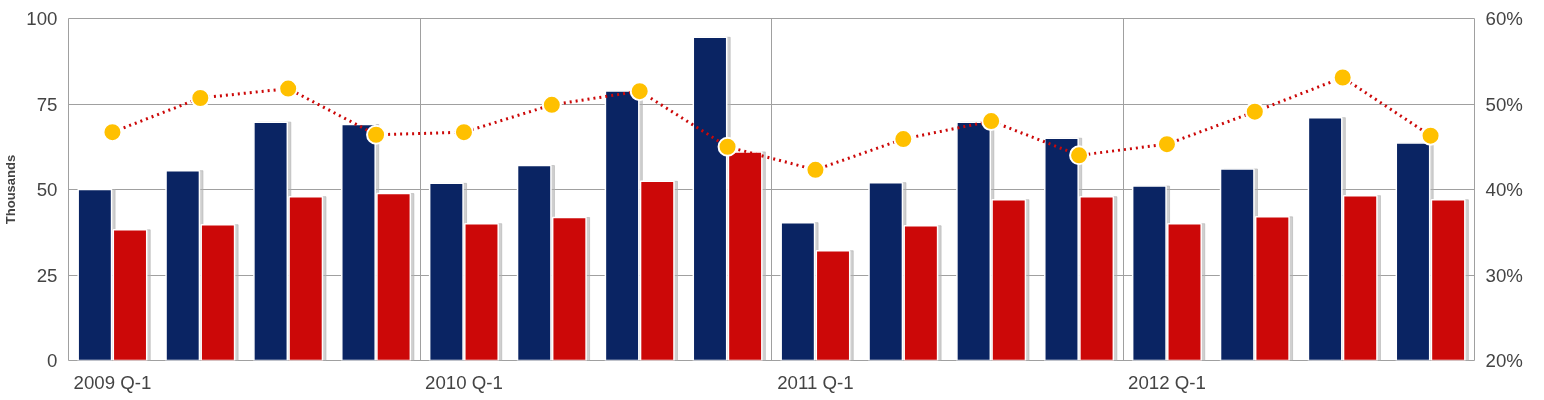 This screenshot has width=1544, height=400. What do you see at coordinates (47, 275) in the screenshot?
I see `y-tick-label: 25` at bounding box center [47, 275].